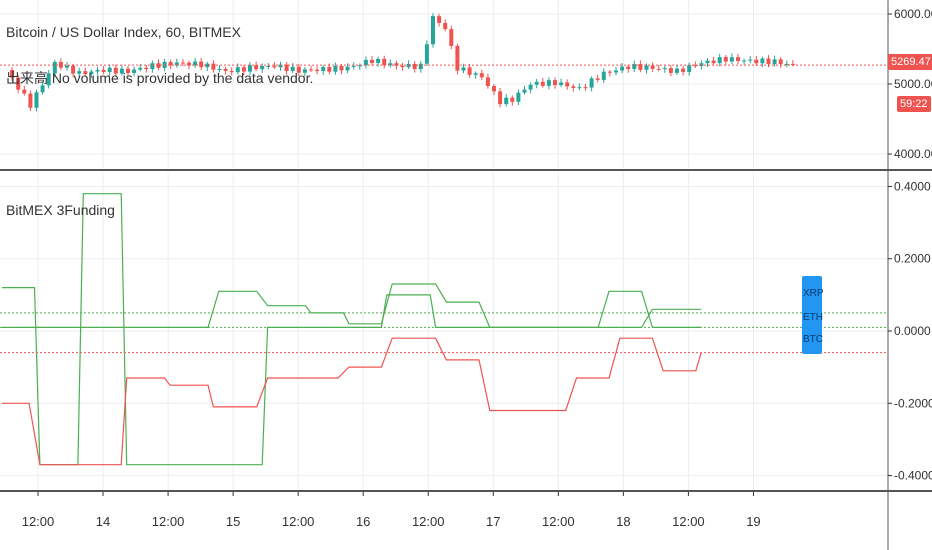 The image size is (932, 550). What do you see at coordinates (912, 331) in the screenshot?
I see `y-tick-label: 0.0000` at bounding box center [912, 331].